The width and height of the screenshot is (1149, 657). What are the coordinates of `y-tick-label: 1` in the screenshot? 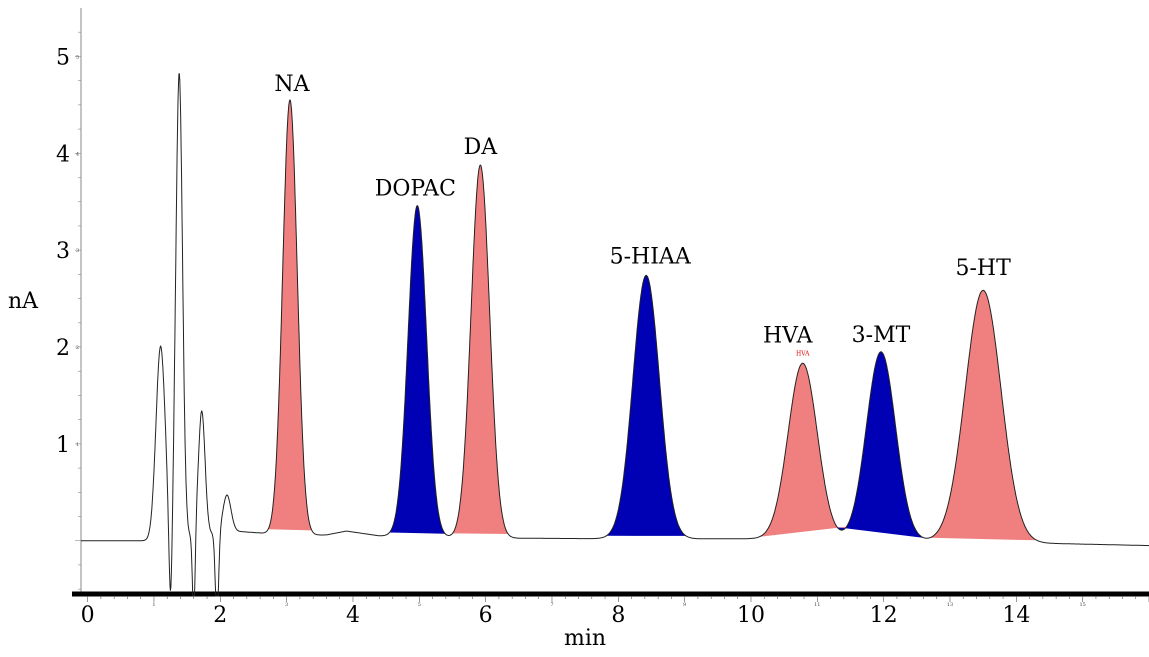 It's located at (63, 445).